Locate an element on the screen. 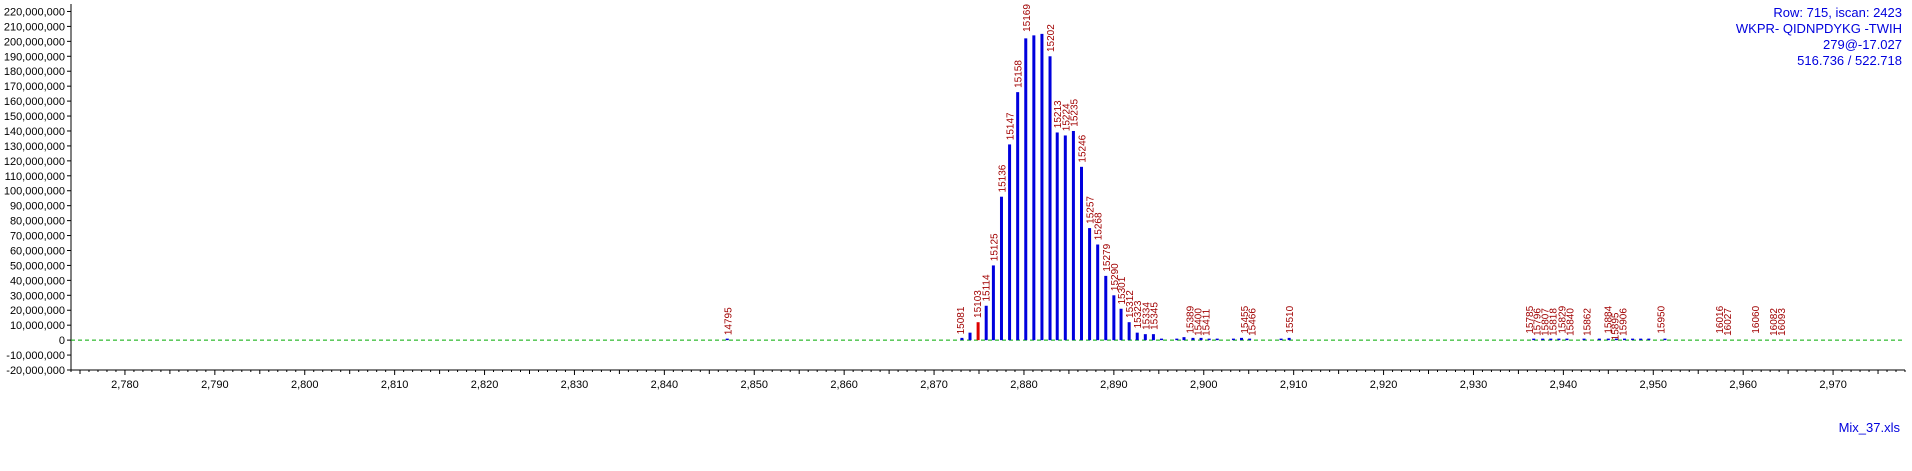 The height and width of the screenshot is (471, 1912). peak-label: 15202 is located at coordinates (1051, 38).